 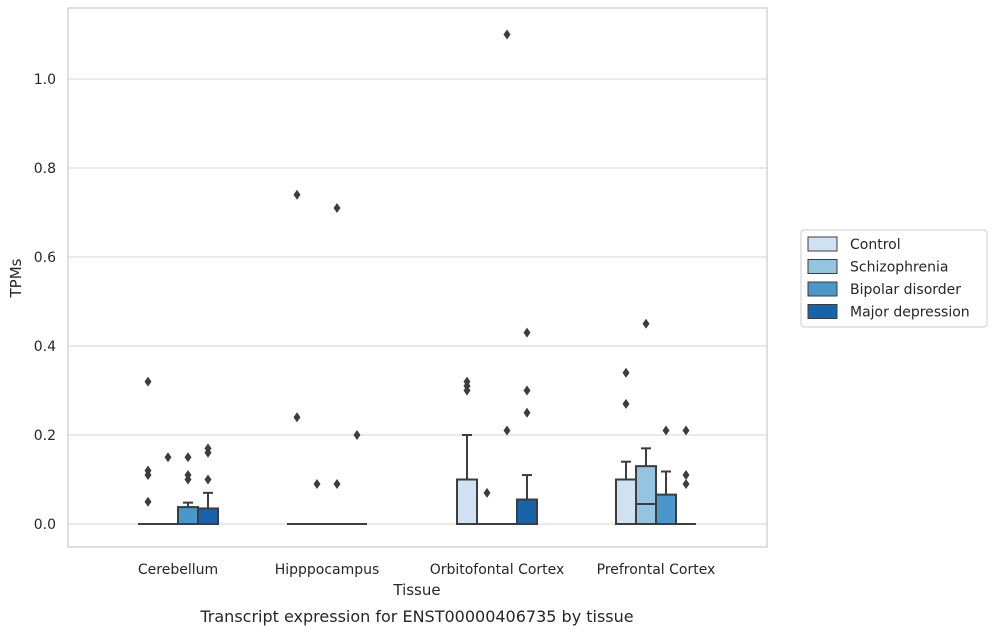 I want to click on legend-label: Schizophrenia, so click(x=899, y=268).